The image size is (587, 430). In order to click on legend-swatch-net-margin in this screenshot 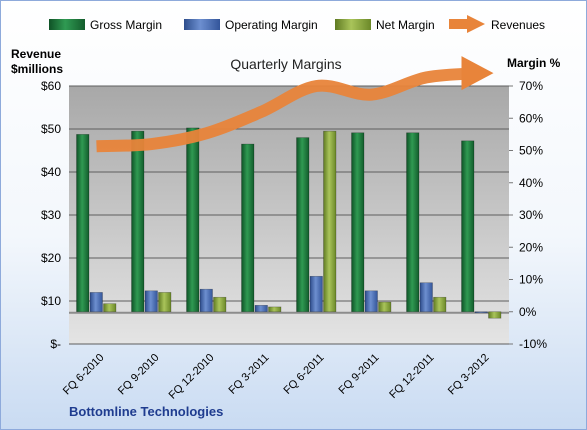, I will do `click(353, 24)`.